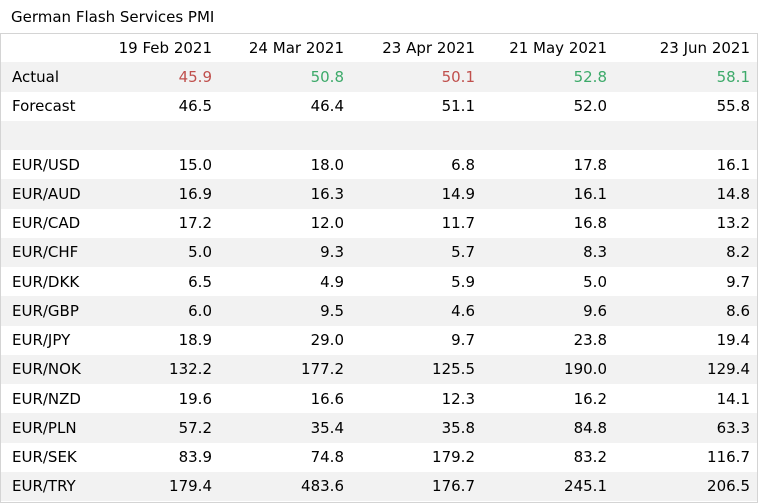 The width and height of the screenshot is (758, 503). Describe the element at coordinates (160, 369) in the screenshot. I see `cell-value: 132.2` at that location.